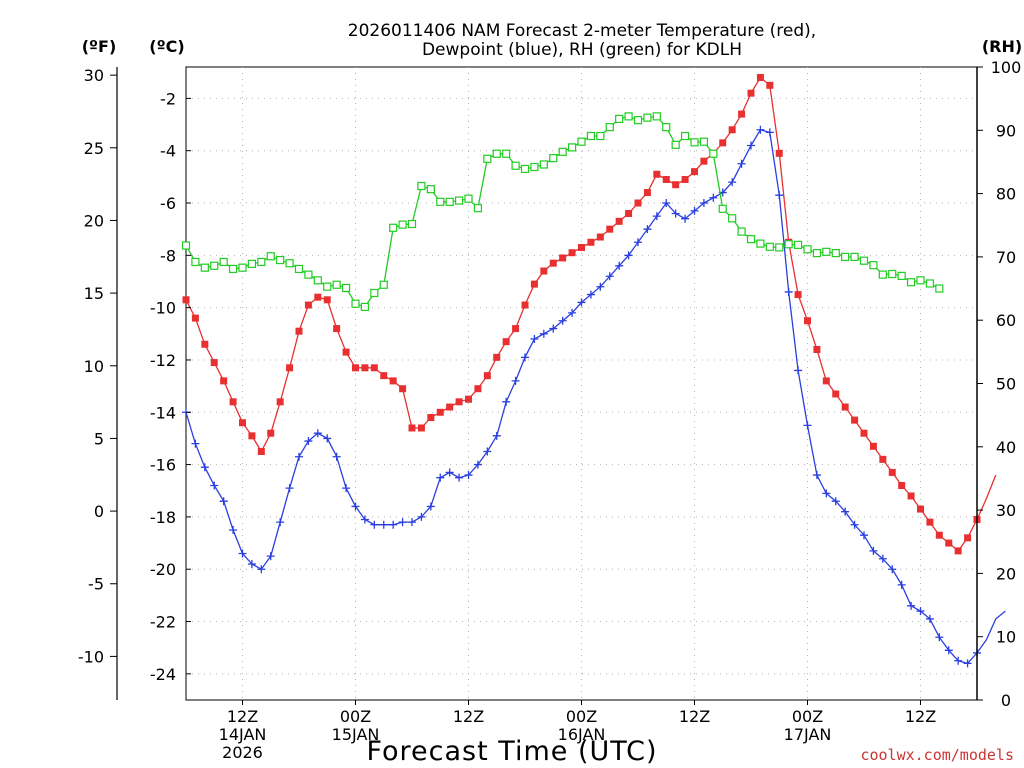  I want to click on rh-tick-label: 60, so click(1006, 320).